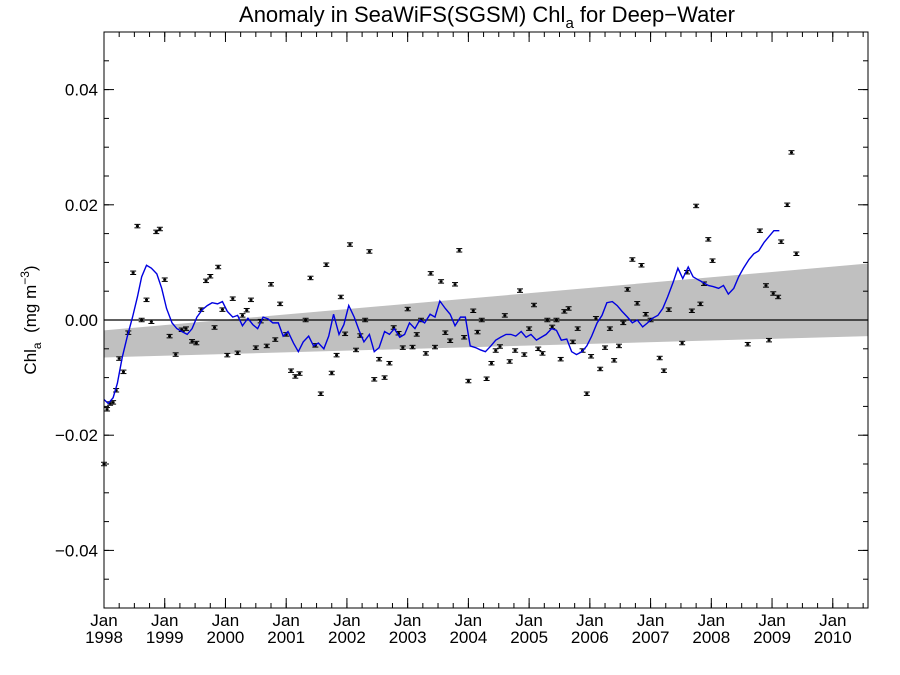 The image size is (900, 675). I want to click on x-tick-year: 2008, so click(711, 637).